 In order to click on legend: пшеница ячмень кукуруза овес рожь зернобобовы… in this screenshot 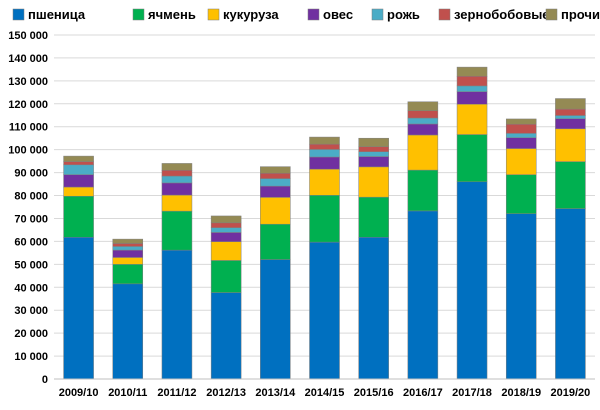, I will do `click(306, 14)`.